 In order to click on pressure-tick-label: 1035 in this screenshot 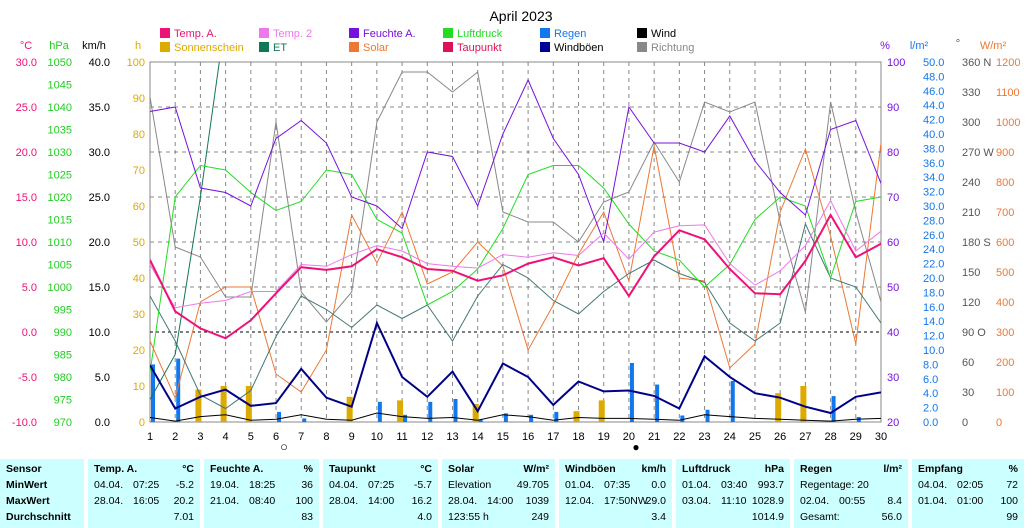, I will do `click(60, 131)`.